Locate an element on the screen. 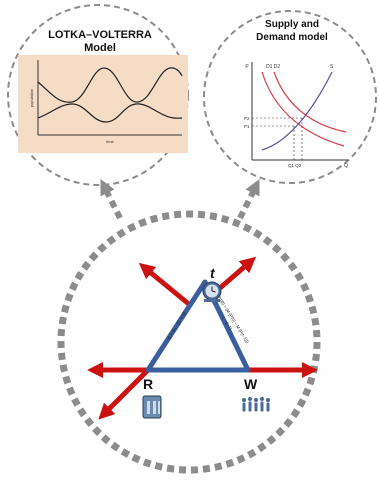  node-top-label: t is located at coordinates (213, 273).